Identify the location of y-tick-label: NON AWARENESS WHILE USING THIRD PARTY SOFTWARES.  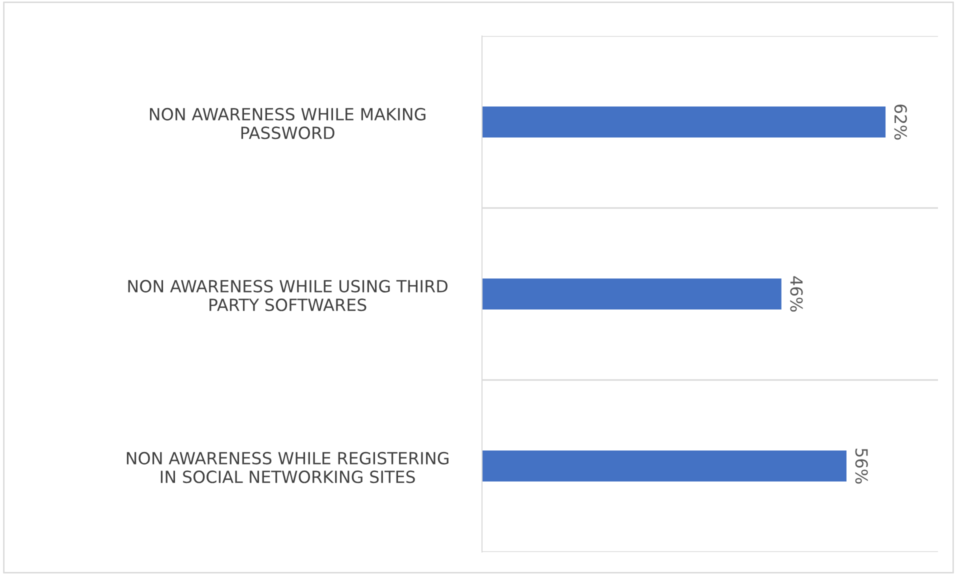
(288, 296).